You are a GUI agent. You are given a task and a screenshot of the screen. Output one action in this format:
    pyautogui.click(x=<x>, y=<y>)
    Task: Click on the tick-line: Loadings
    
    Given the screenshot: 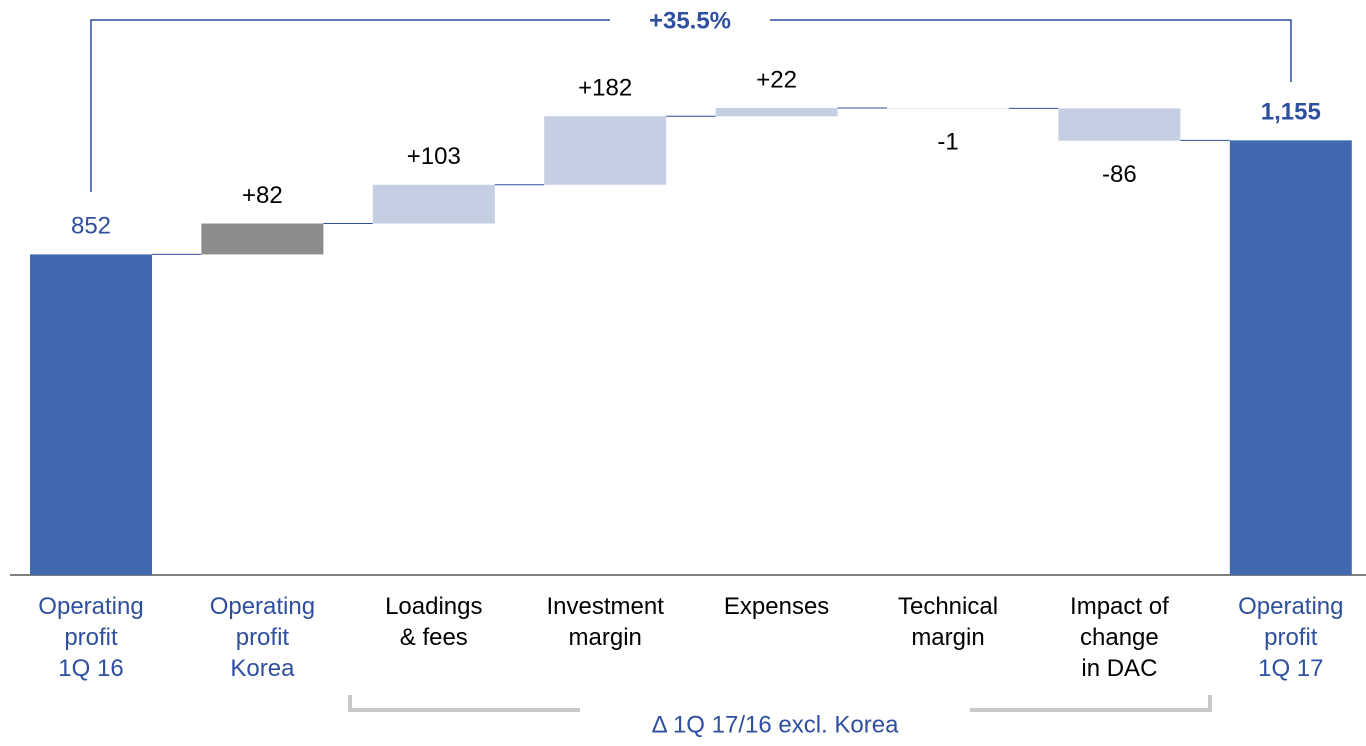 What is the action you would take?
    pyautogui.click(x=433, y=606)
    